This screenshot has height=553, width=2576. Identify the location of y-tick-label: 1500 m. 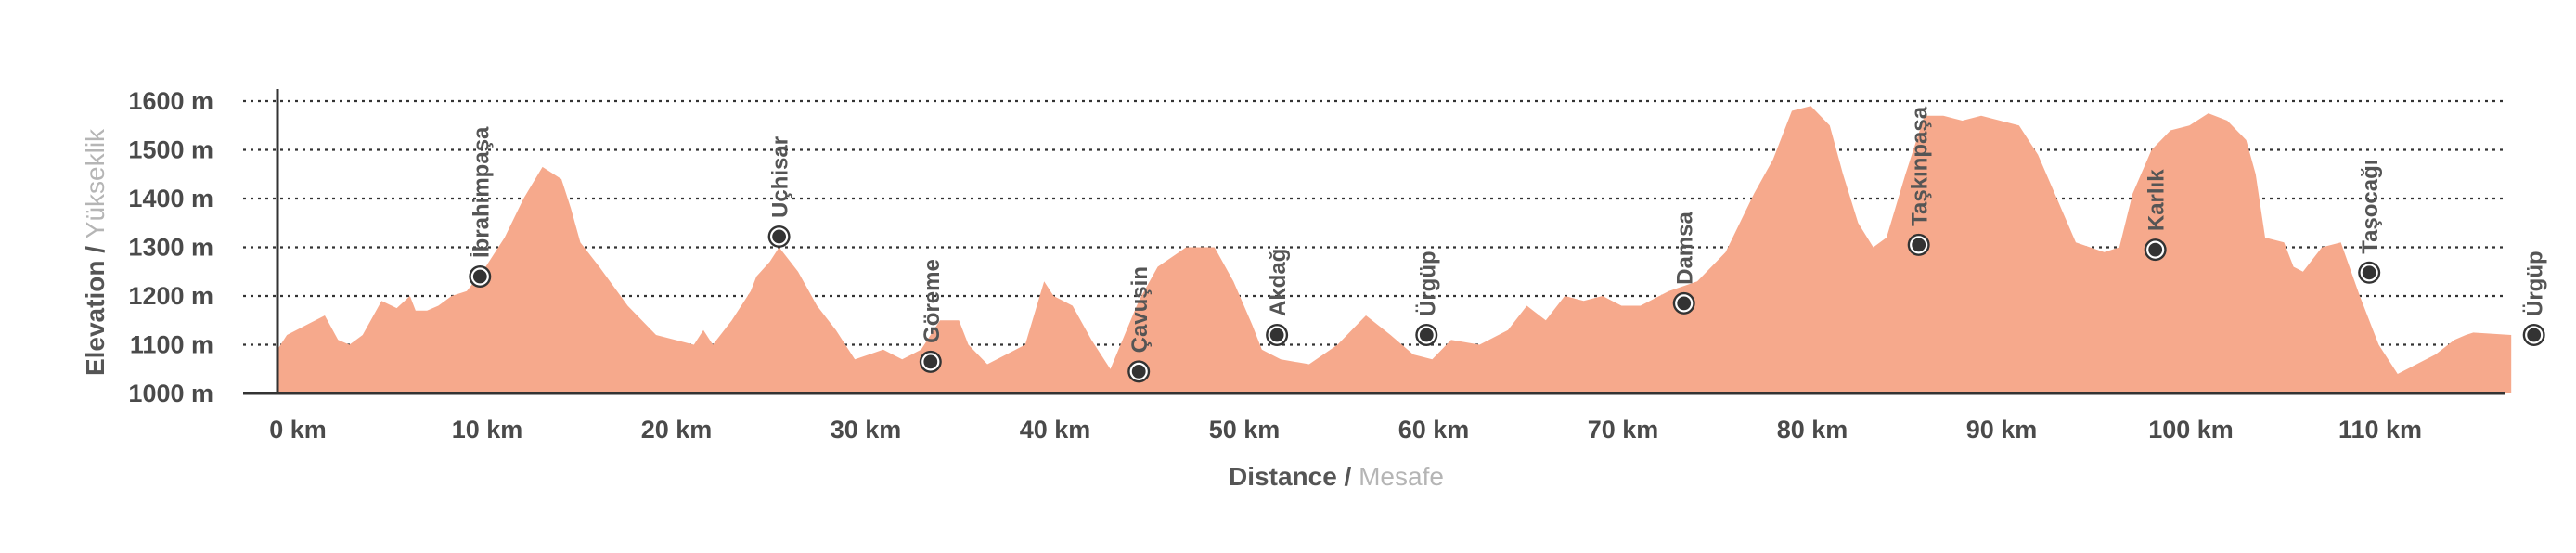
(171, 150).